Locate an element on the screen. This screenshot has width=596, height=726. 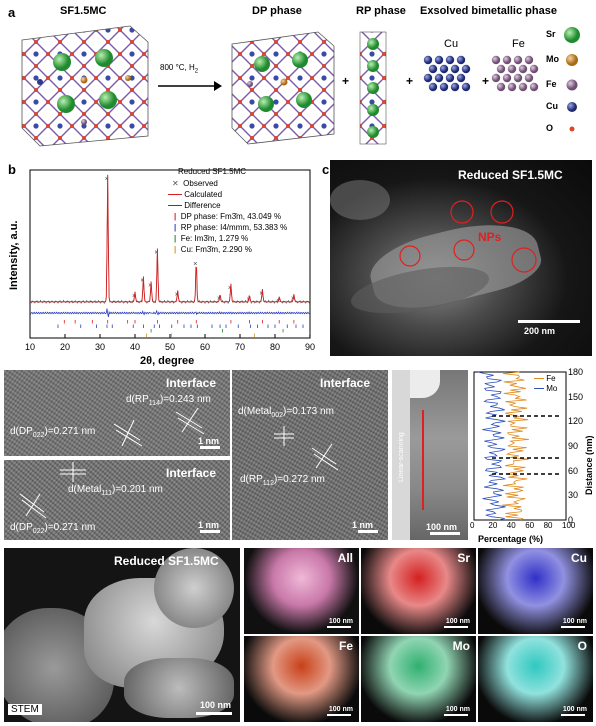
legend-o-ball is located at coordinates (572, 129).